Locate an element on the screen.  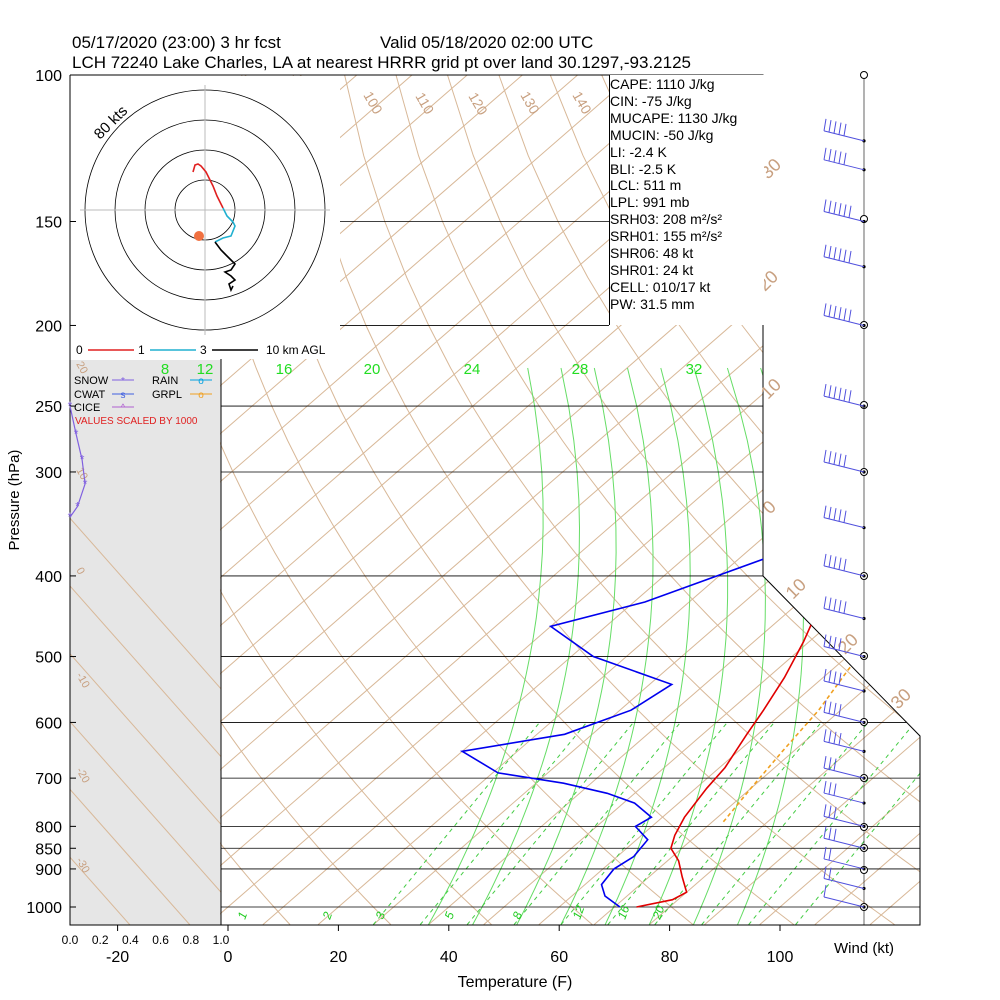
storm-motion-marker is located at coordinates (199, 236).